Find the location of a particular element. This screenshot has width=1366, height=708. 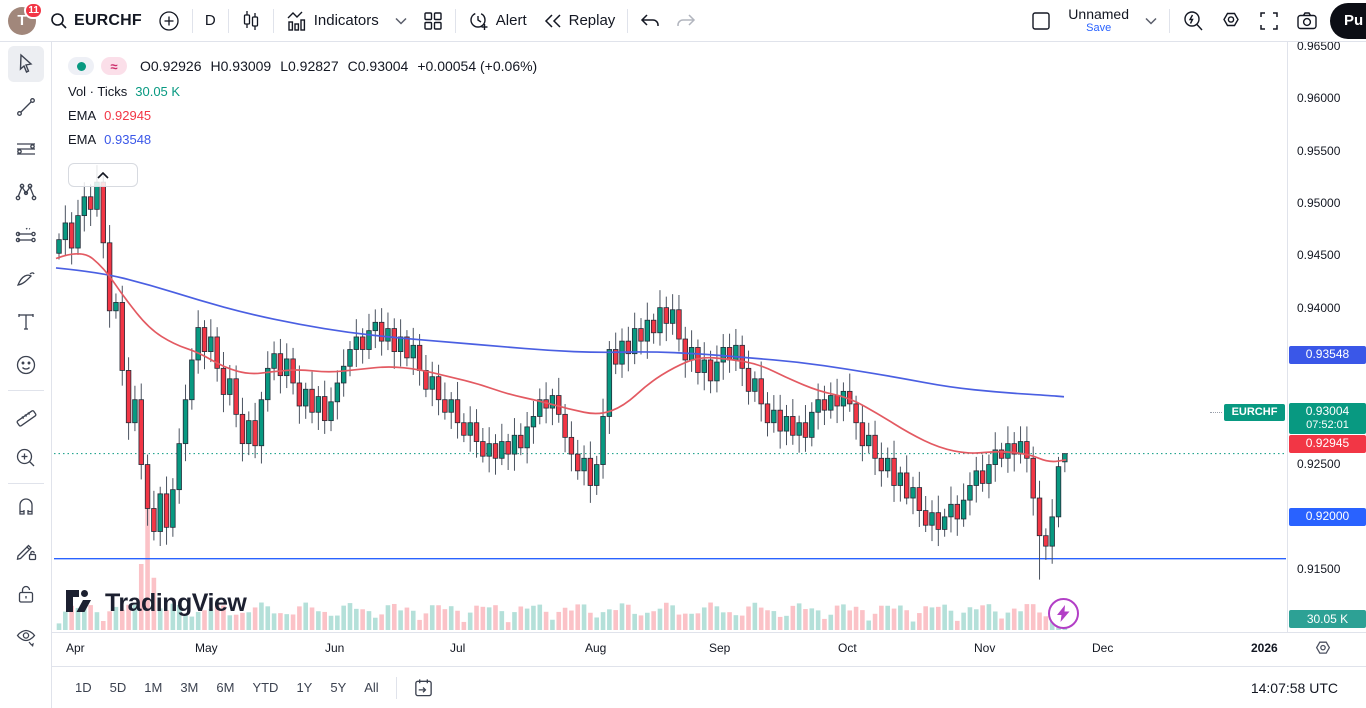

redo-arrow-icon is located at coordinates (686, 21).